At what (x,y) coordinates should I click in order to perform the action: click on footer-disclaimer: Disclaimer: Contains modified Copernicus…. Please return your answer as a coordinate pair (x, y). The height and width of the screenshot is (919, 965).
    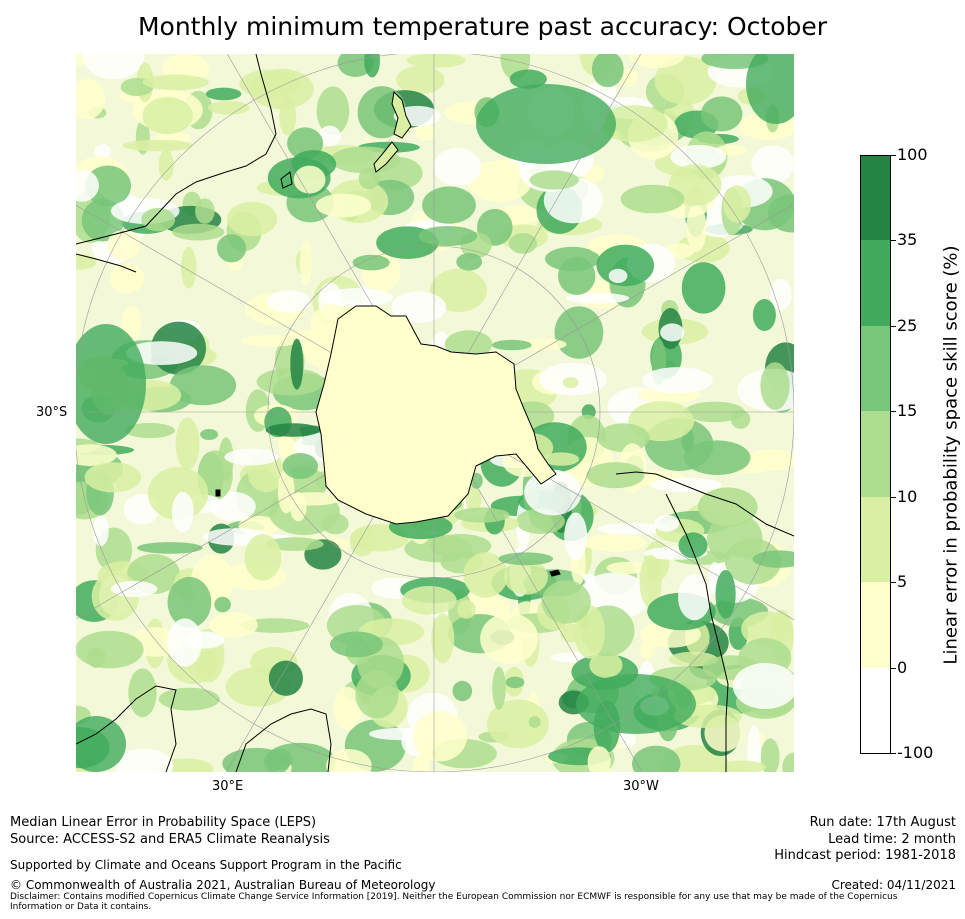
    Looking at the image, I should click on (454, 902).